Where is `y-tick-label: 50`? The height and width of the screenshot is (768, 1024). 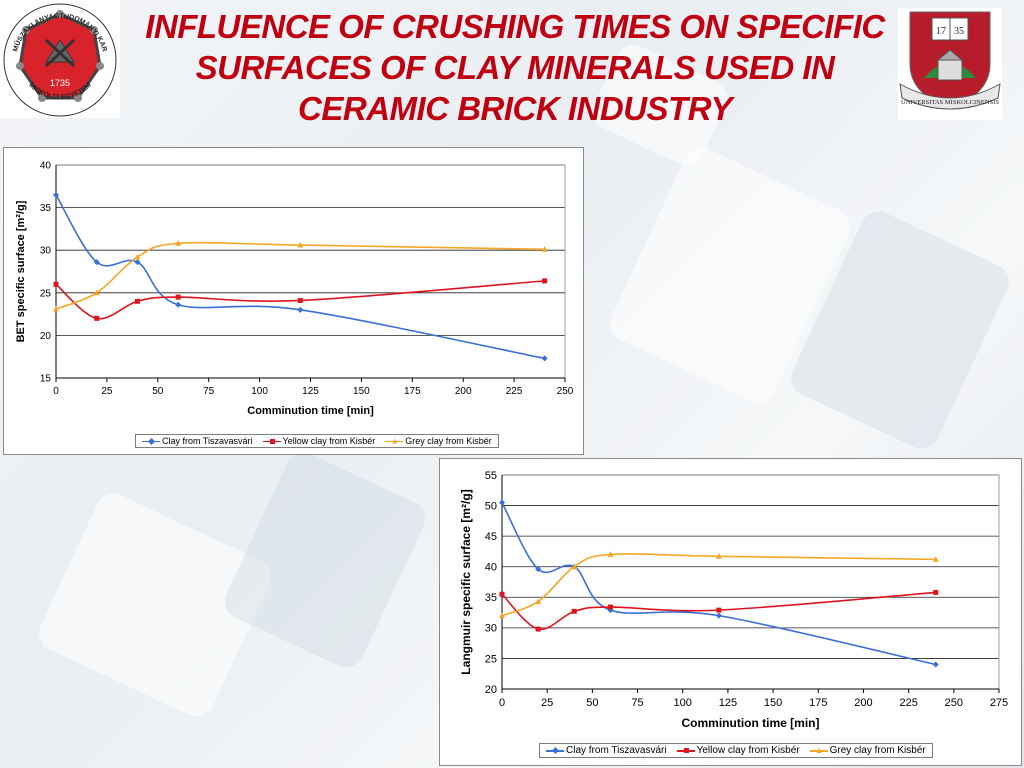 y-tick-label: 50 is located at coordinates (491, 506).